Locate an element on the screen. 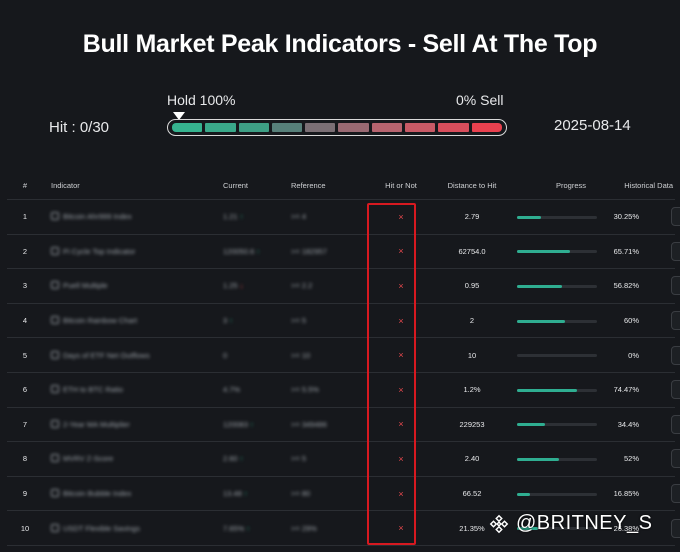 The height and width of the screenshot is (552, 680). column-header: Indicator is located at coordinates (65, 185).